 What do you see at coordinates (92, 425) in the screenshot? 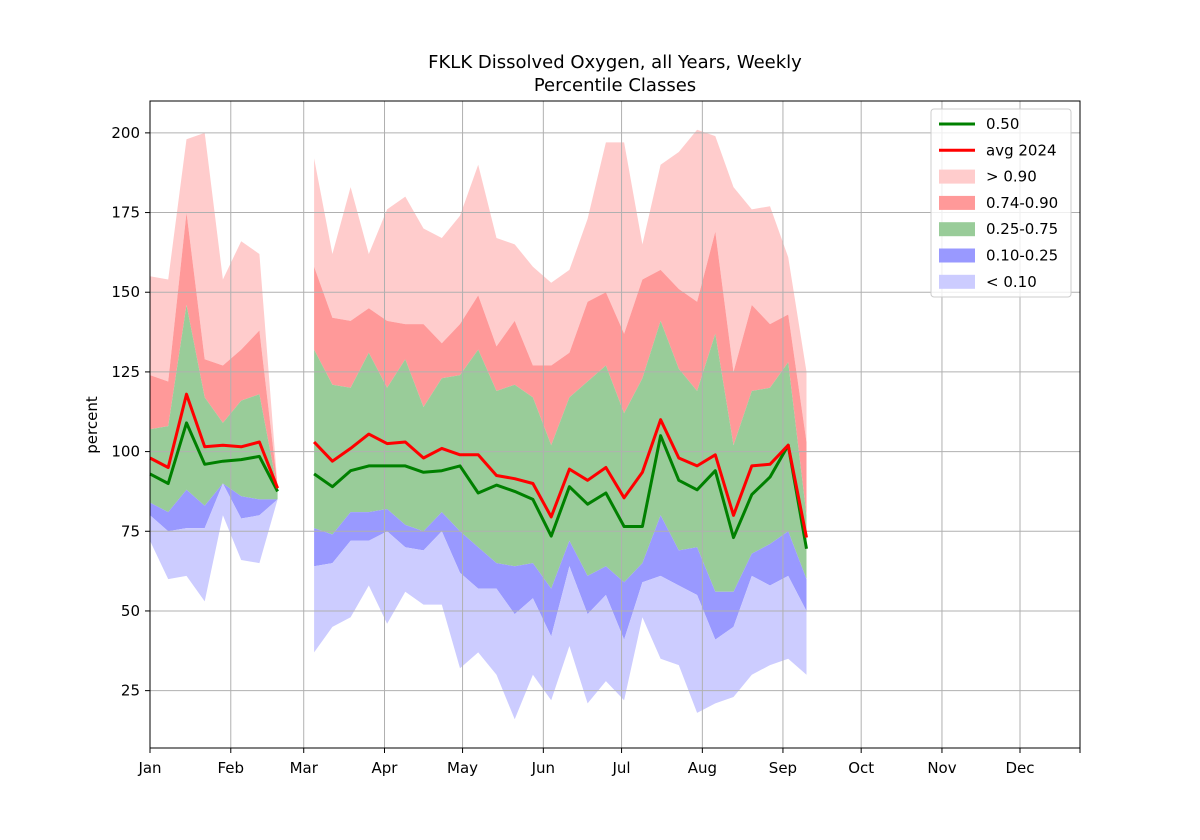
I see `y-axis-label: percent` at bounding box center [92, 425].